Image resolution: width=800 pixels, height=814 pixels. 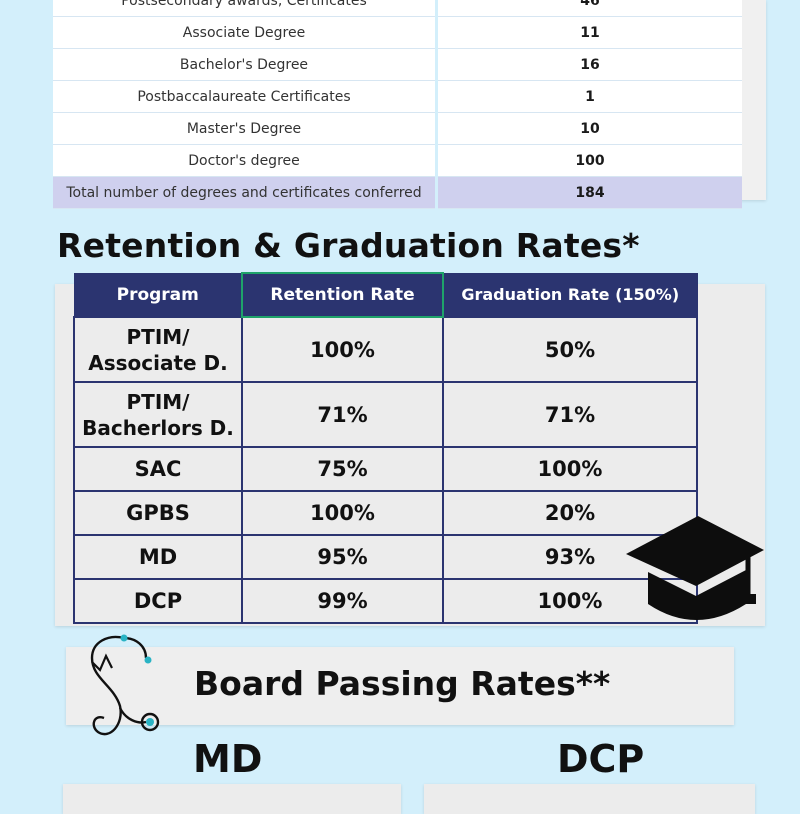 I want to click on table-row: DCP 99% 100%, so click(x=385, y=601).